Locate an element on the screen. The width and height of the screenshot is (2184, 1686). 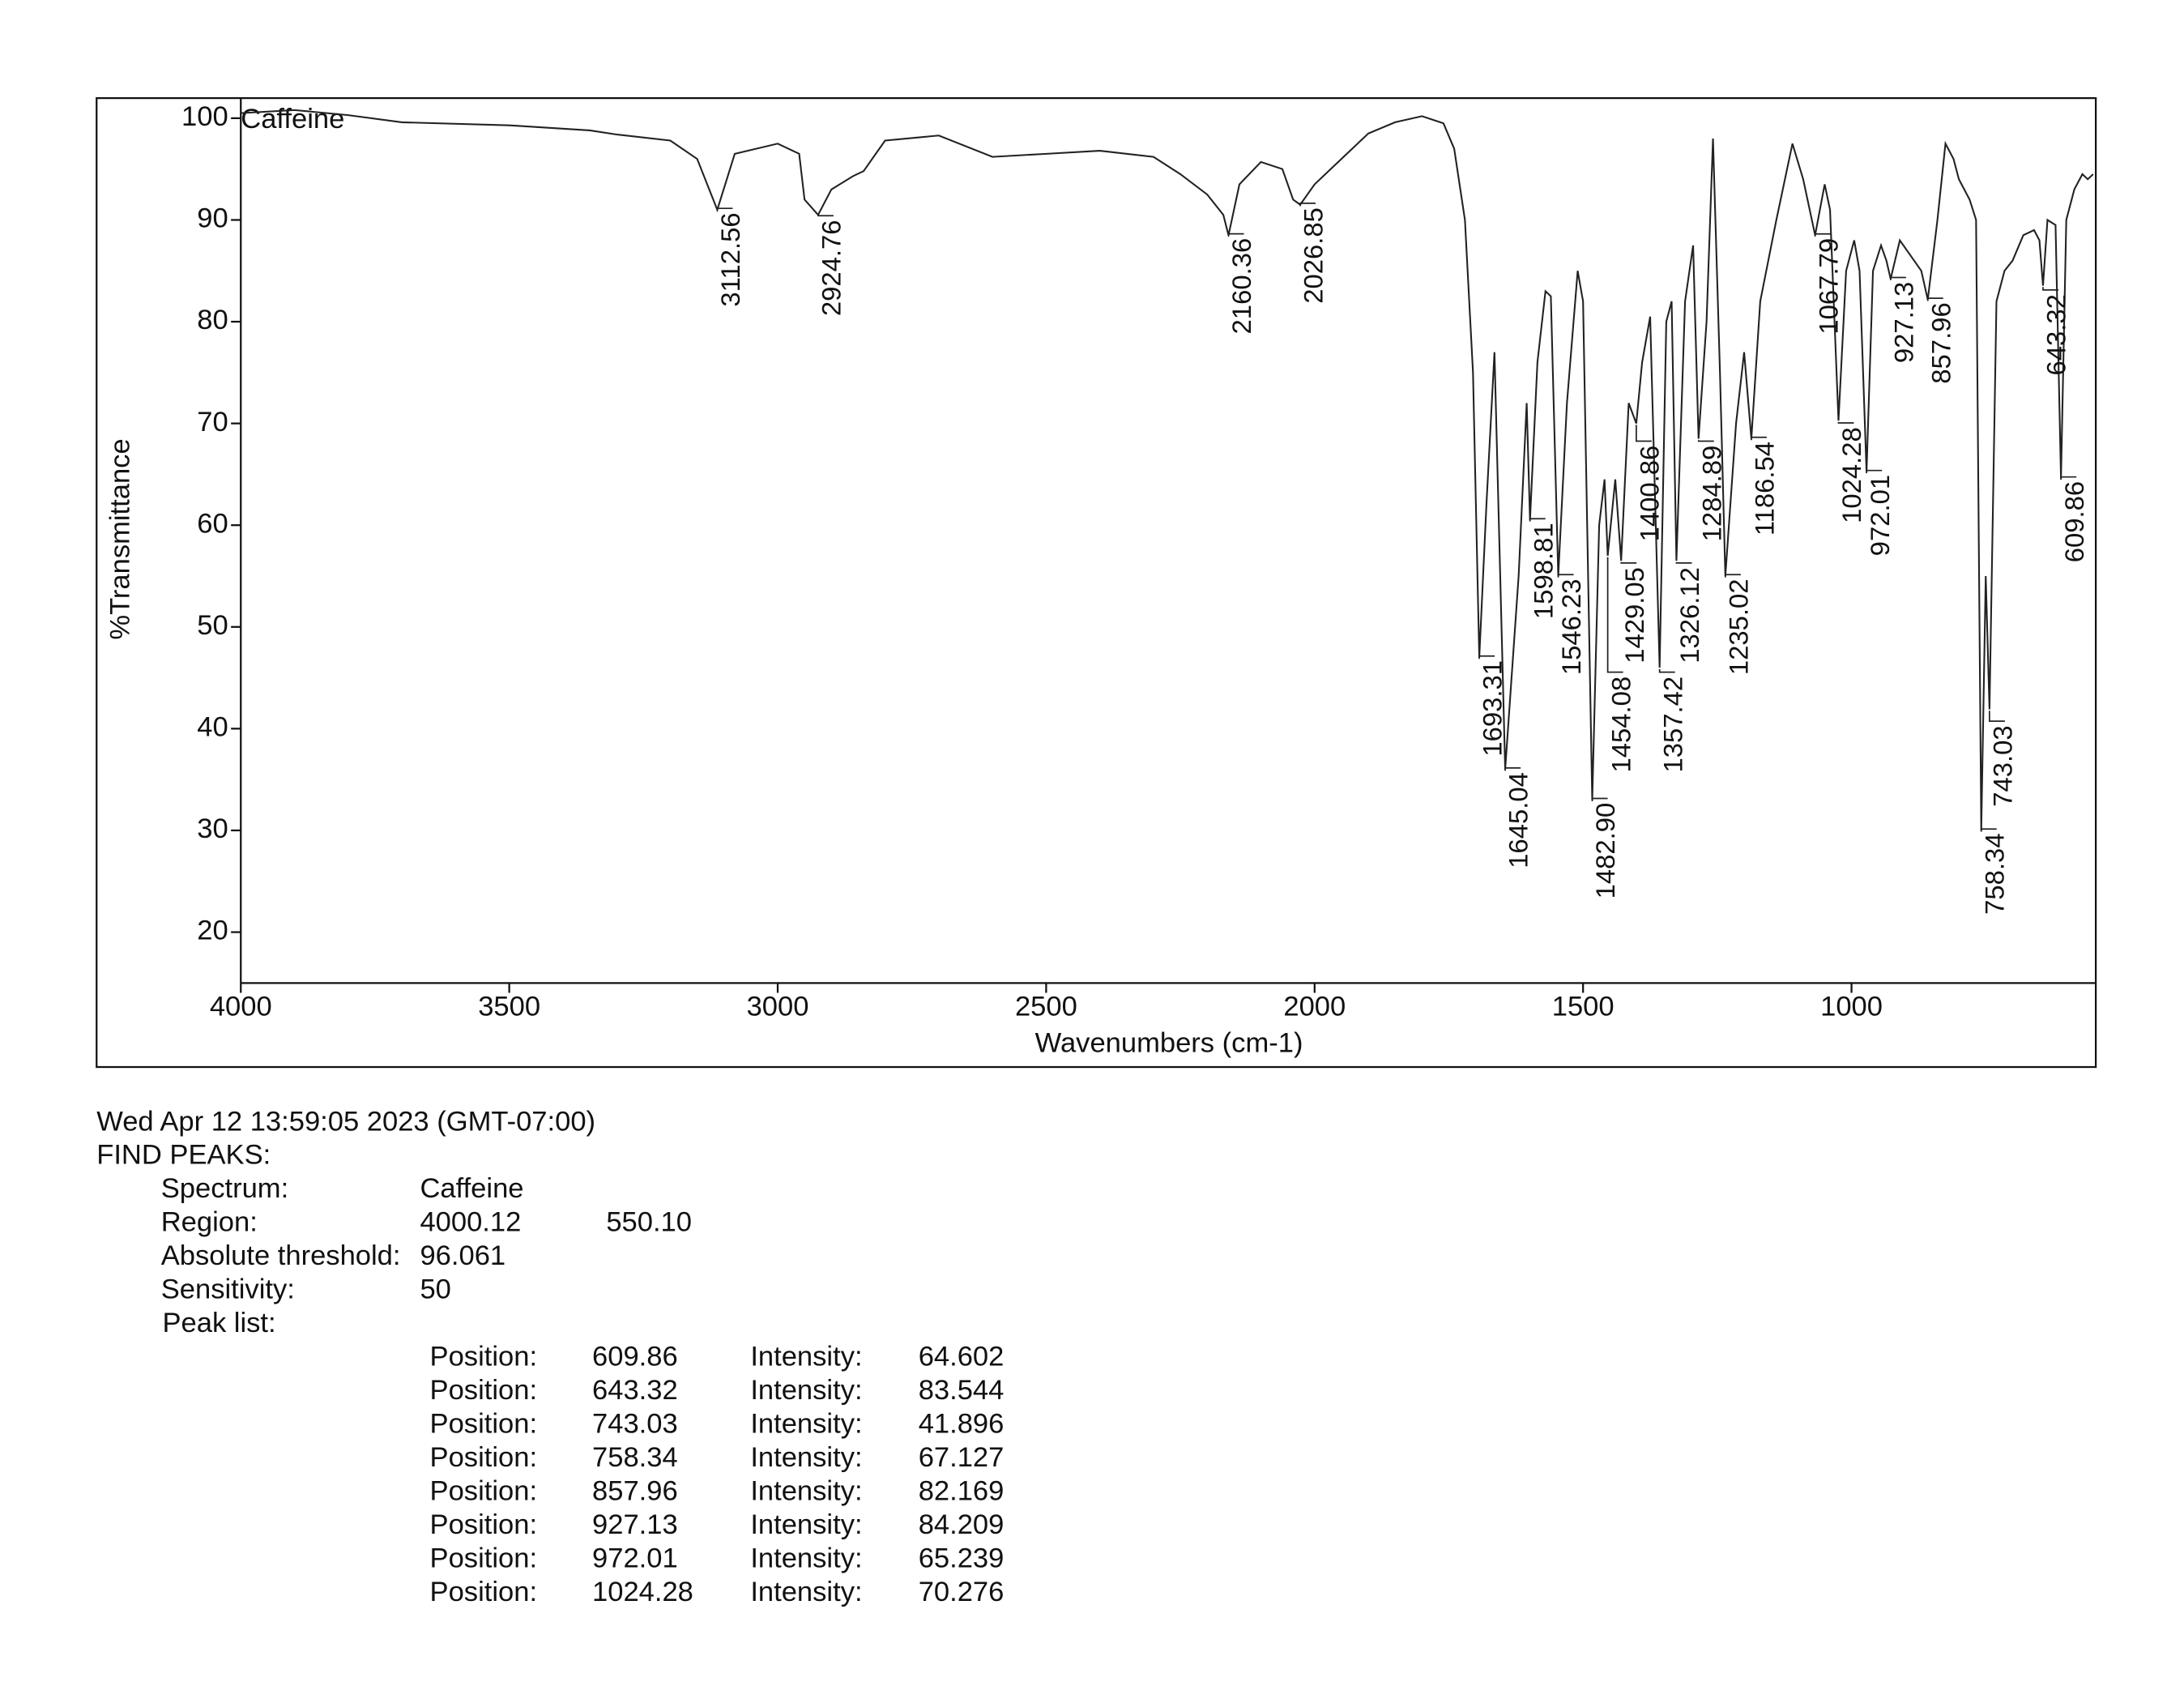
y-tick-label: 50 is located at coordinates (212, 625).